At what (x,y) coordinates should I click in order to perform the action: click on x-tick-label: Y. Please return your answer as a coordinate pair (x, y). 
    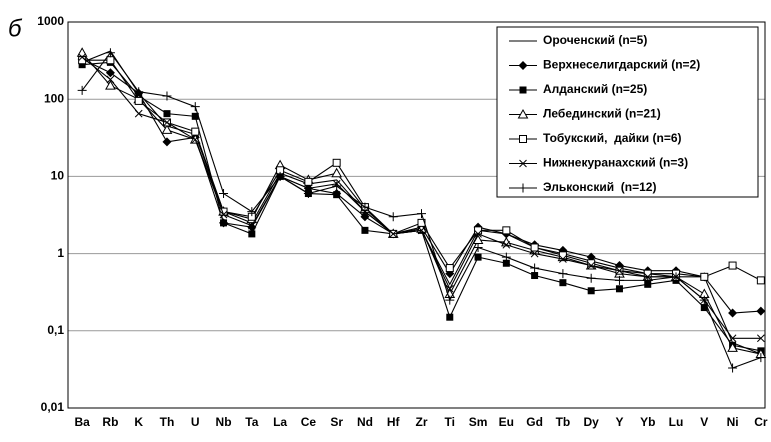
    Looking at the image, I should click on (619, 422).